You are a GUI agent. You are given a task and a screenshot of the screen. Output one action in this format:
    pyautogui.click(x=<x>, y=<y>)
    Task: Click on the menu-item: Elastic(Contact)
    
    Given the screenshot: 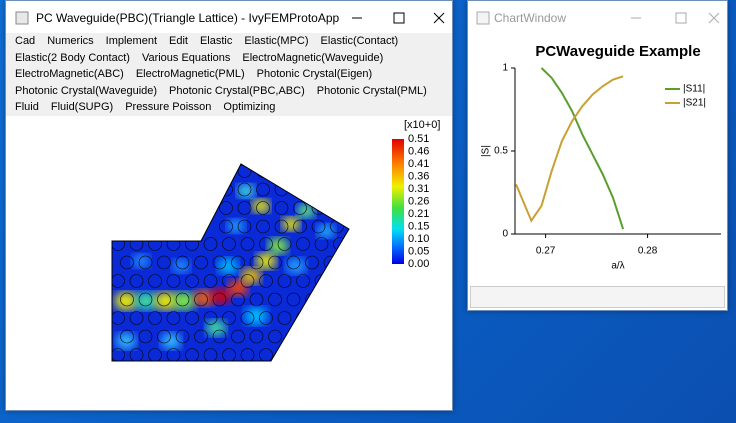 What is the action you would take?
    pyautogui.click(x=359, y=41)
    